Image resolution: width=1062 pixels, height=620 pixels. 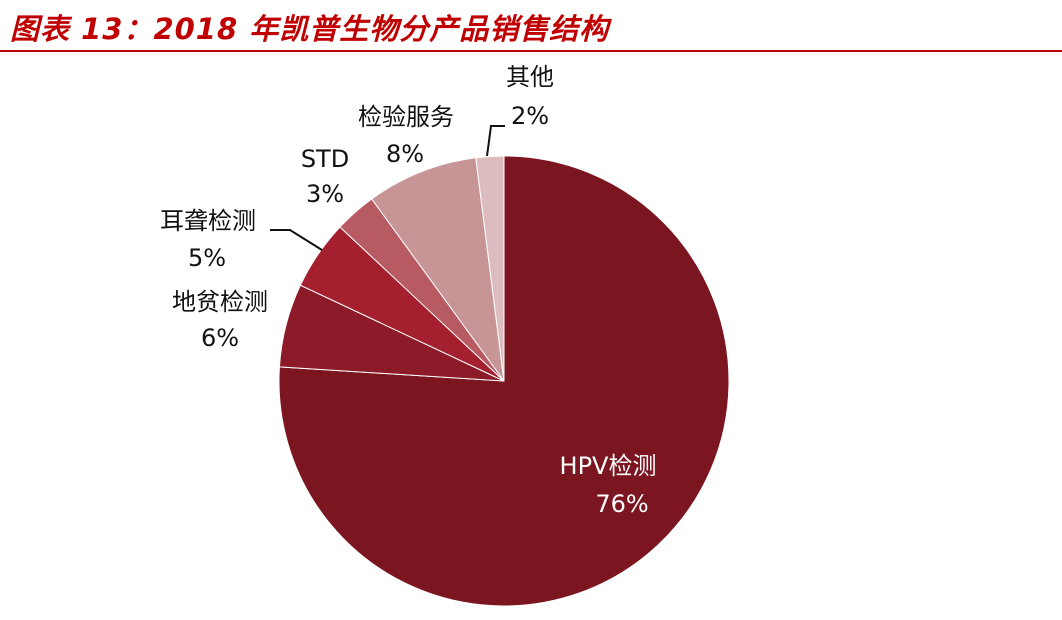 What do you see at coordinates (608, 466) in the screenshot?
I see `slice-name-label: HPV检测` at bounding box center [608, 466].